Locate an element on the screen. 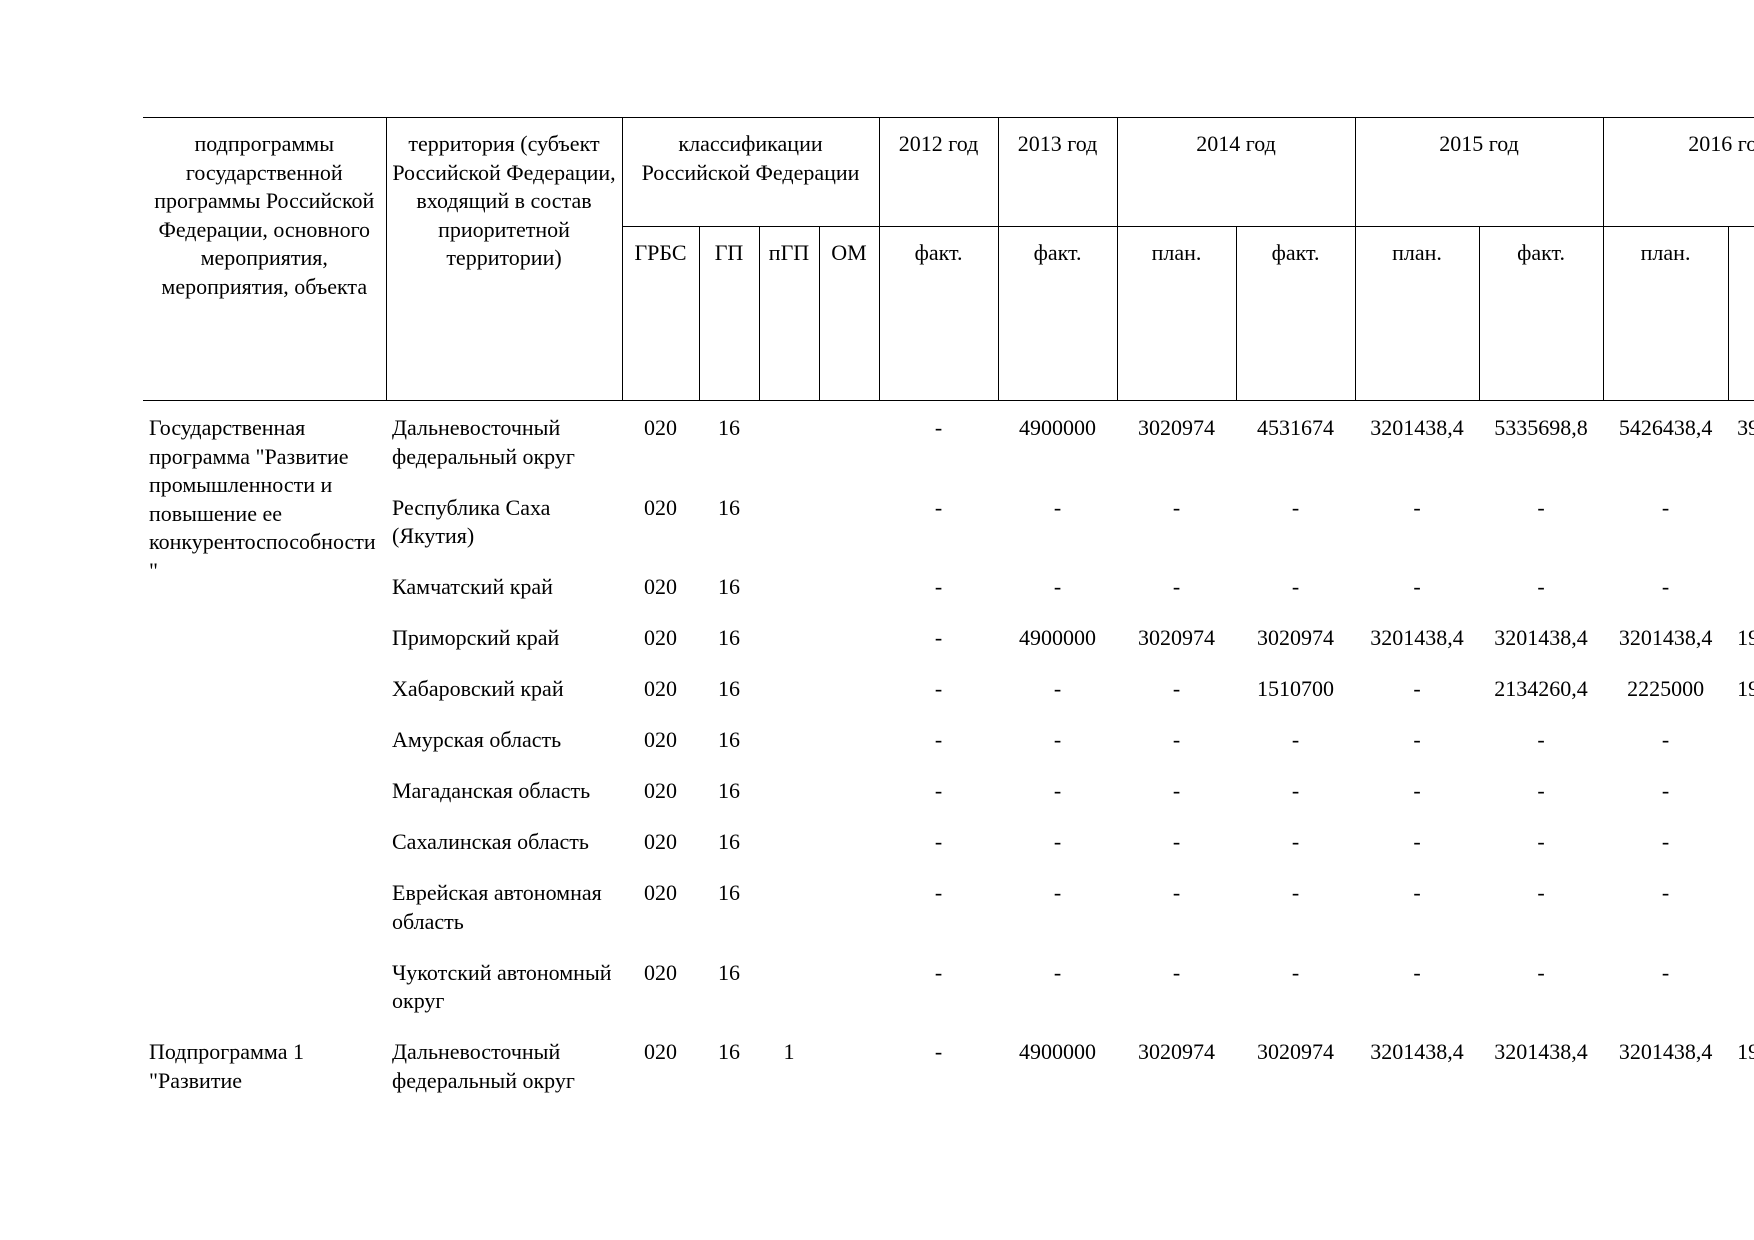 This screenshot has height=1240, width=1754. territory-cell: Амурская область is located at coordinates (477, 739).